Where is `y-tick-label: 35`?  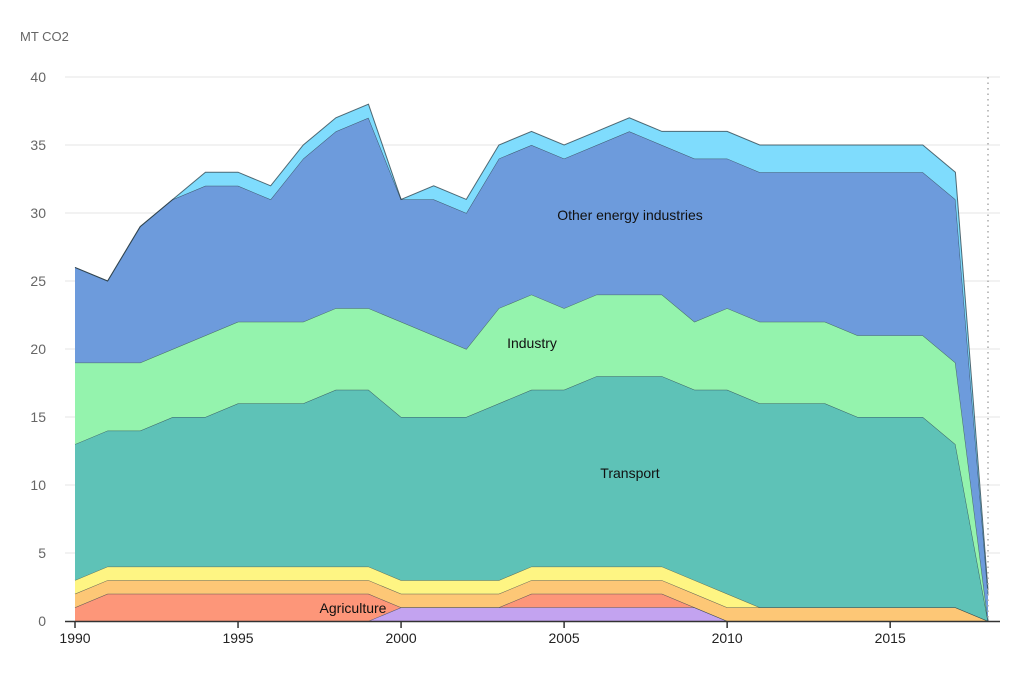
y-tick-label: 35 is located at coordinates (38, 145).